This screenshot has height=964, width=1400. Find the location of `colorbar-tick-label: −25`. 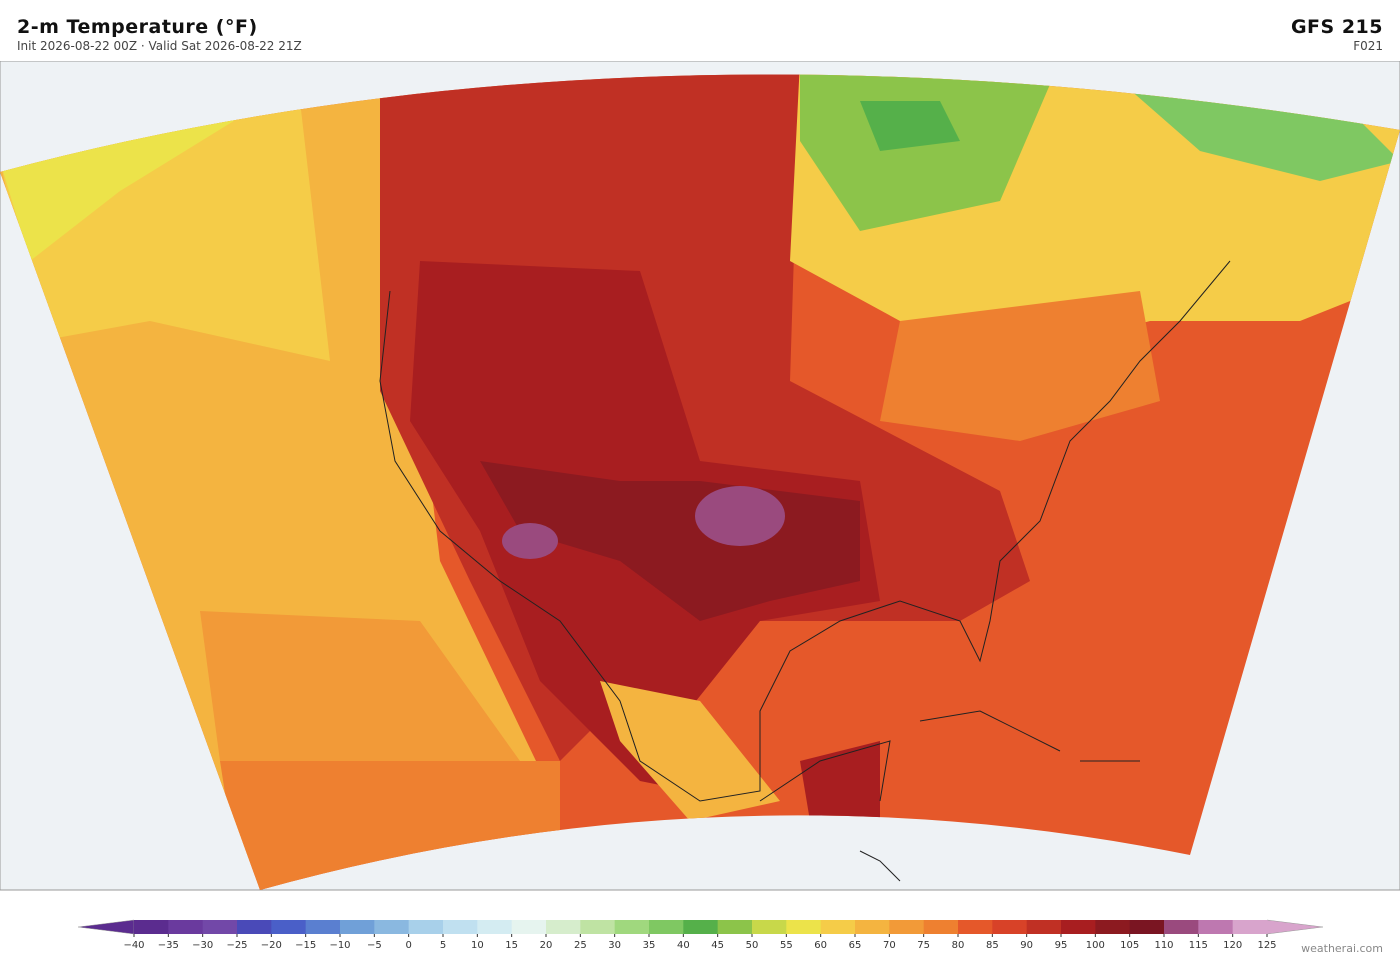

colorbar-tick-label: −25 is located at coordinates (236, 945).